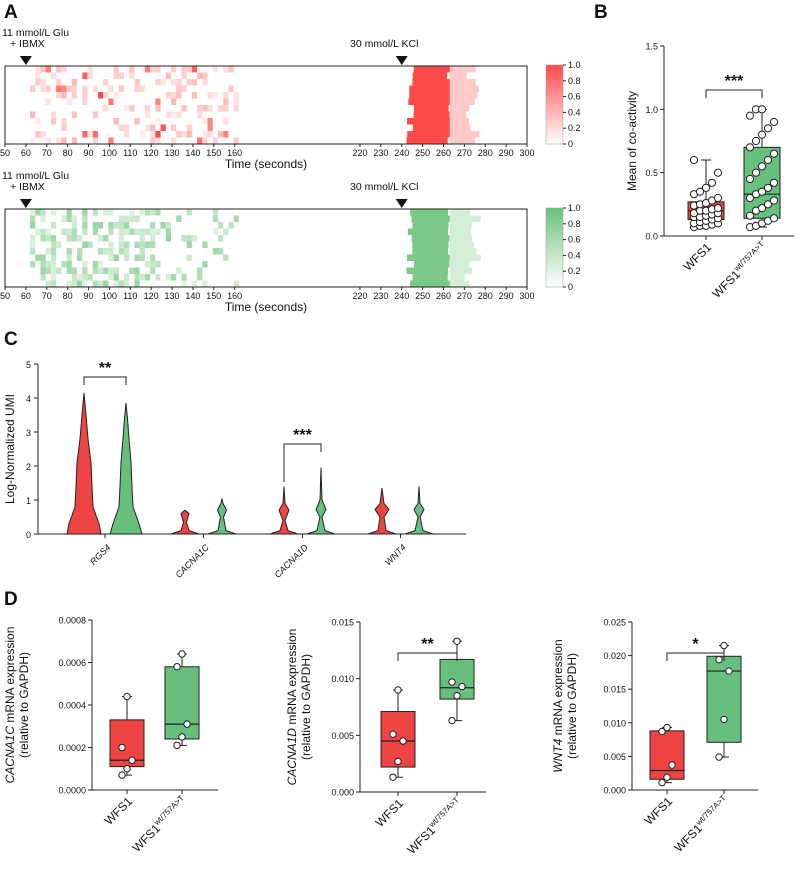  I want to click on x-tick-label: 120, so click(151, 153).